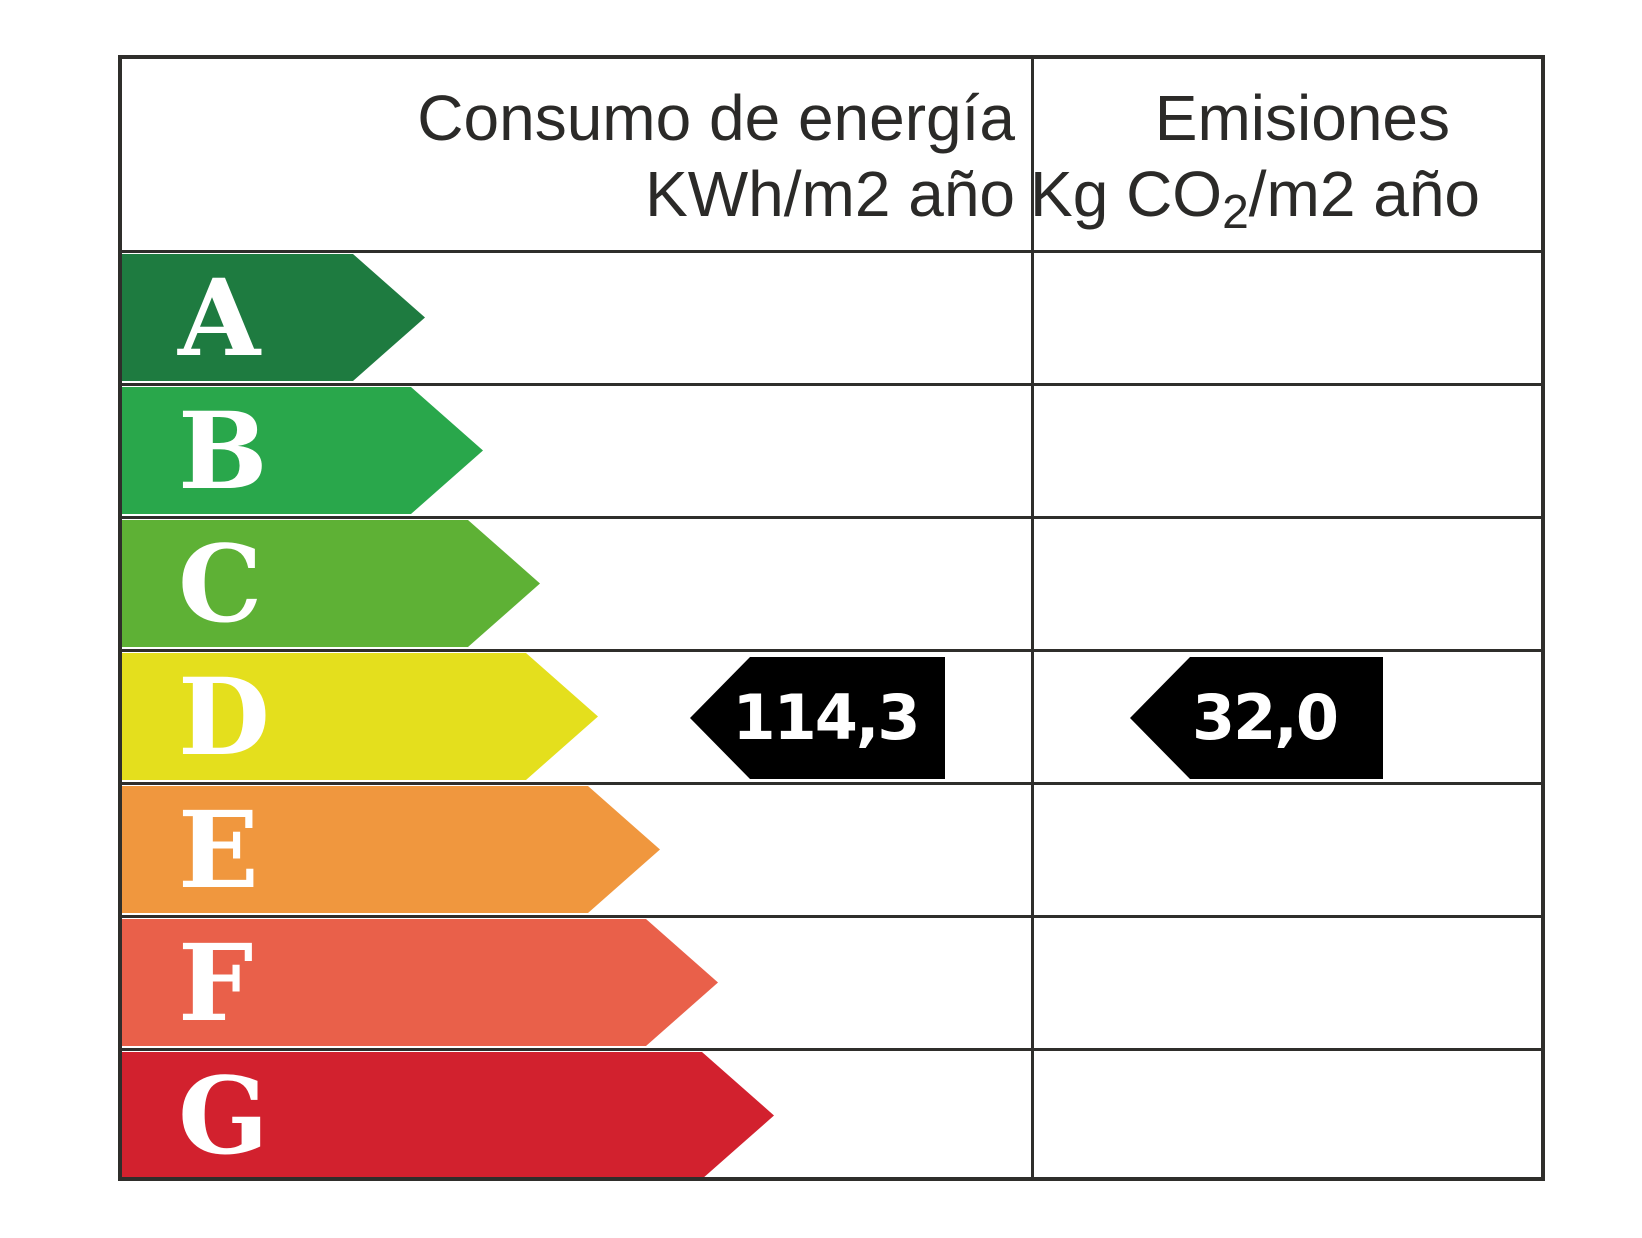 The width and height of the screenshot is (1642, 1238). I want to click on emissions-column-title: Emisiones, so click(1302, 118).